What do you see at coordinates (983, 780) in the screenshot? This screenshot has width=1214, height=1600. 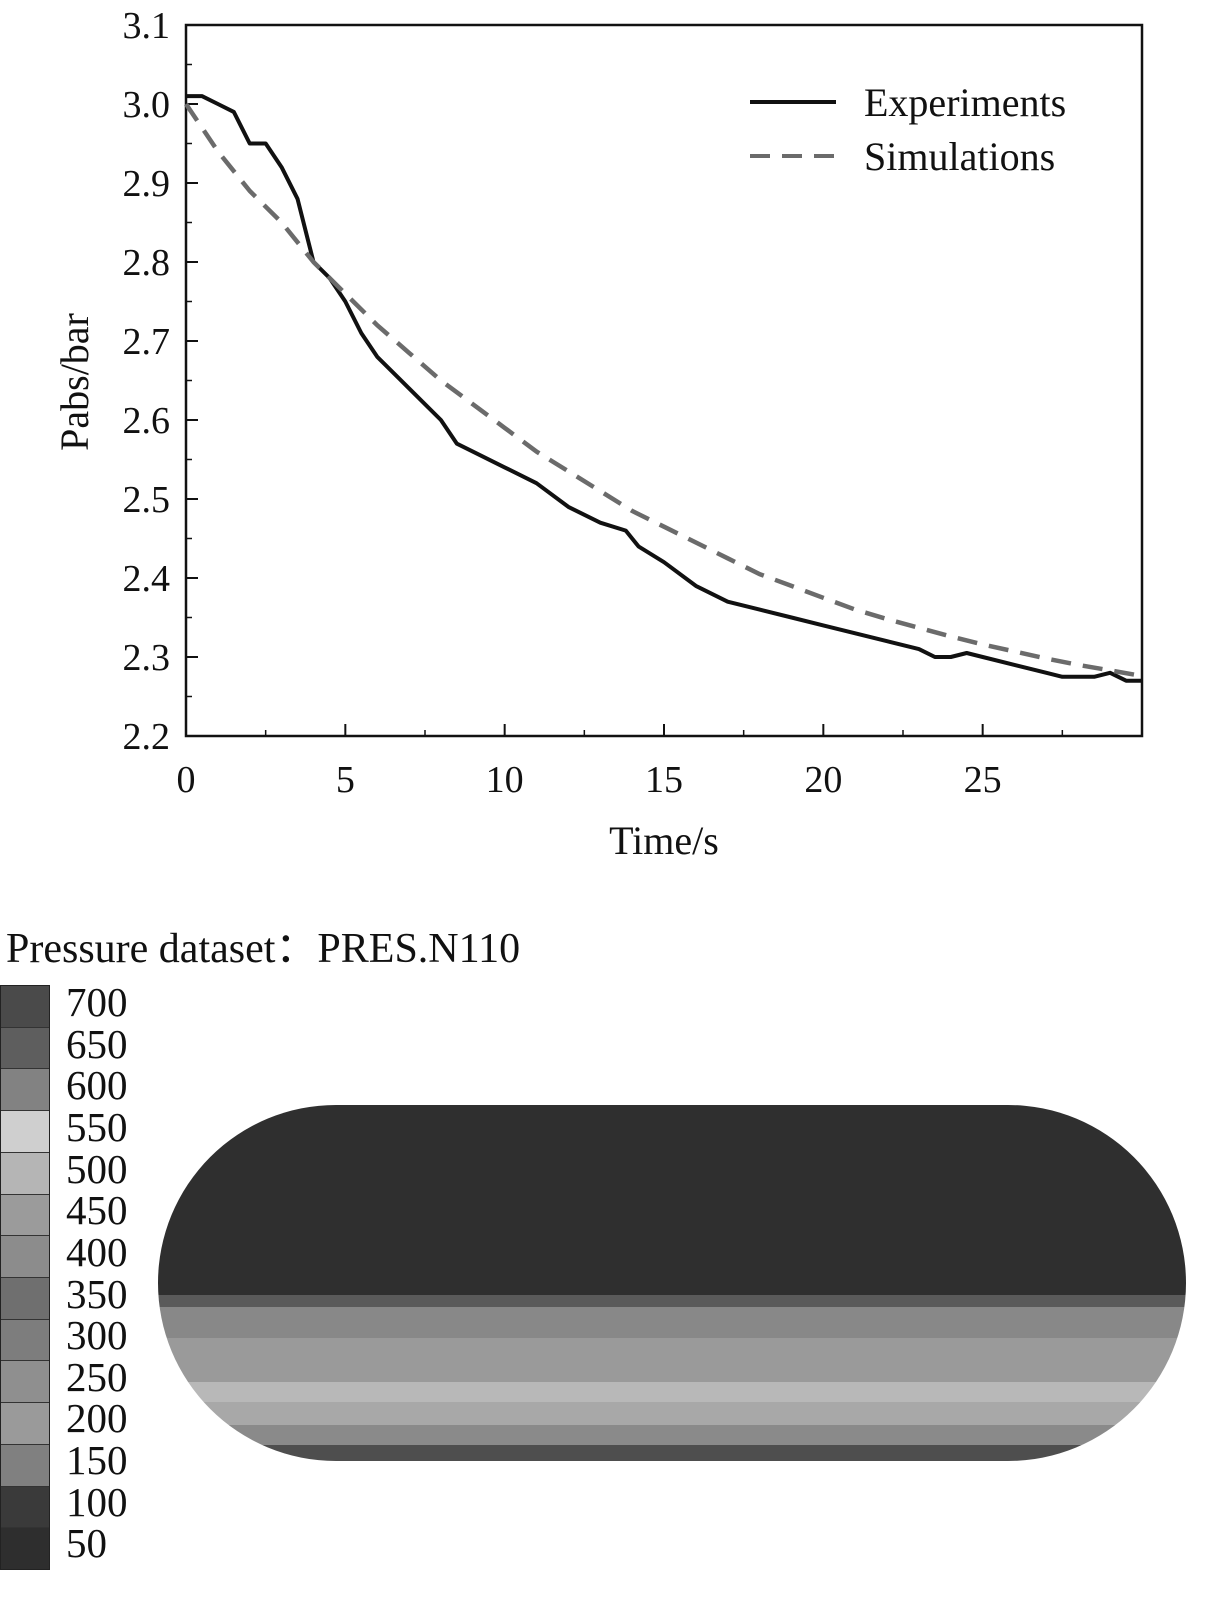 I see `x-tick-label: 25` at bounding box center [983, 780].